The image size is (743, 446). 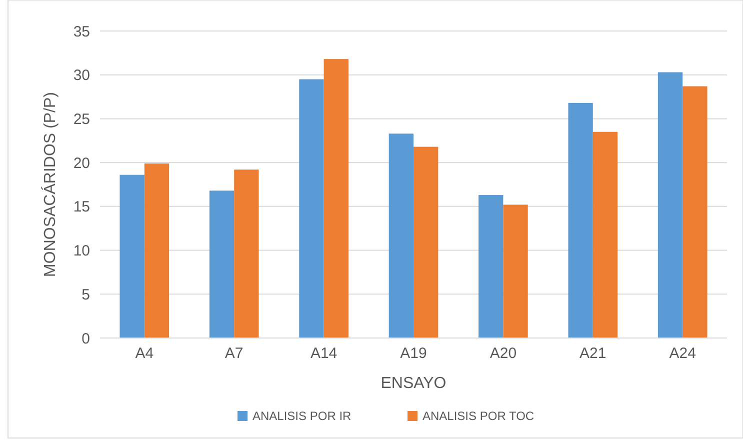 What do you see at coordinates (81, 75) in the screenshot?
I see `y-tick-label: 30` at bounding box center [81, 75].